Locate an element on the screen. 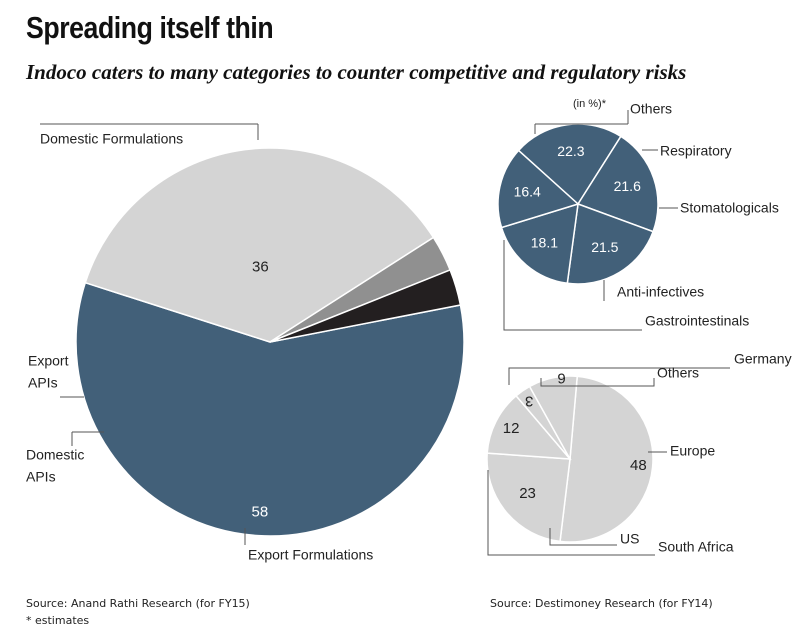 Image resolution: width=800 pixels, height=633 pixels. pie1-slice-export-apis is located at coordinates (365, 305).